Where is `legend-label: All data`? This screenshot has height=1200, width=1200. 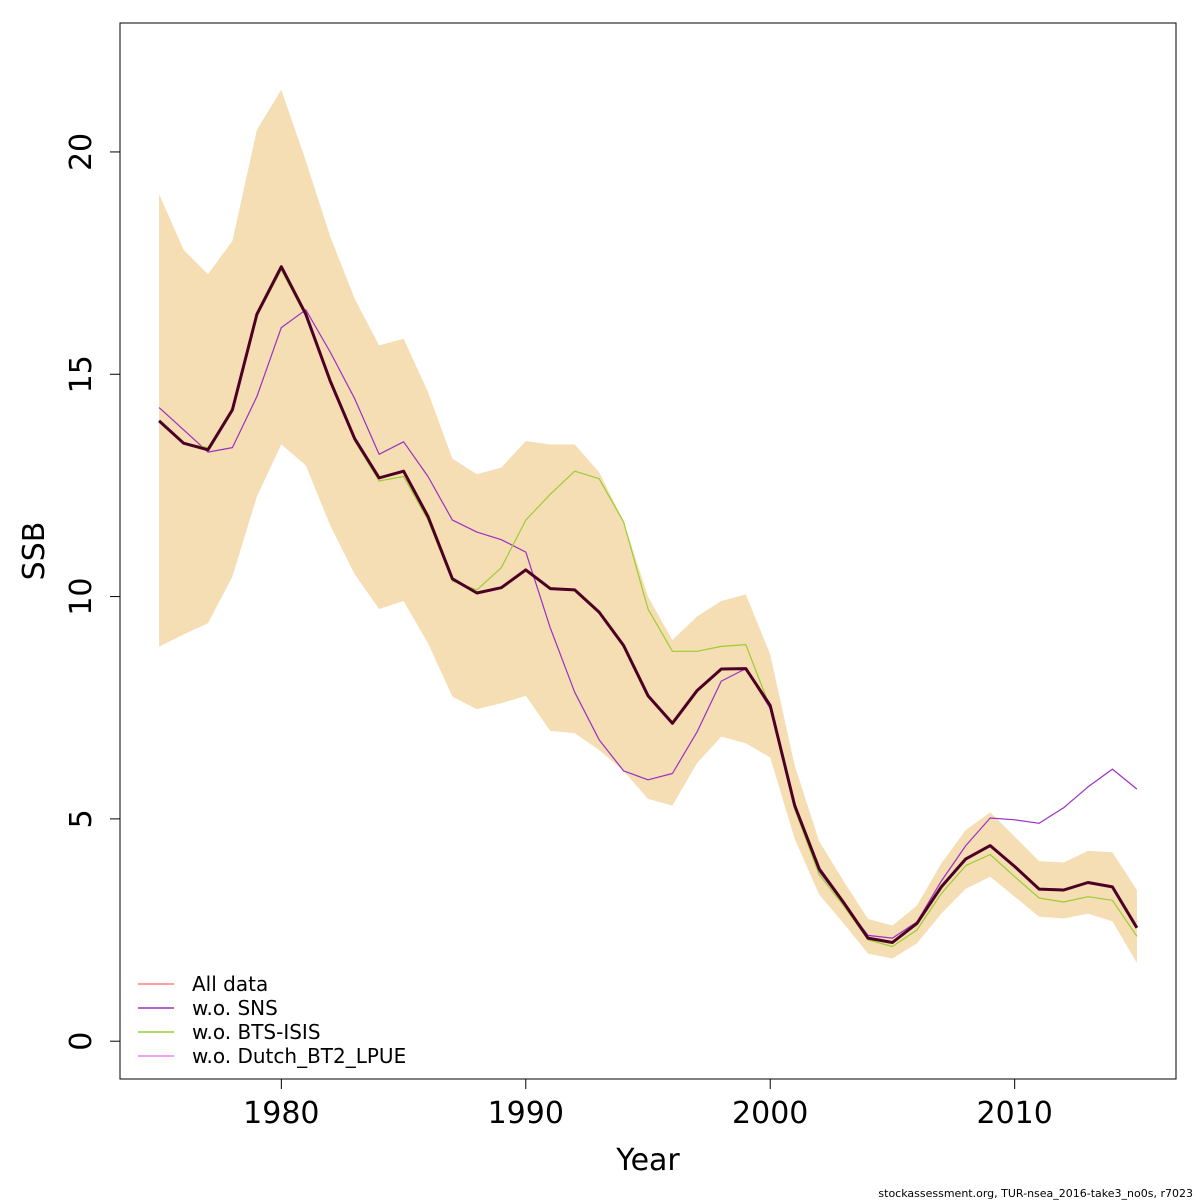 legend-label: All data is located at coordinates (230, 984).